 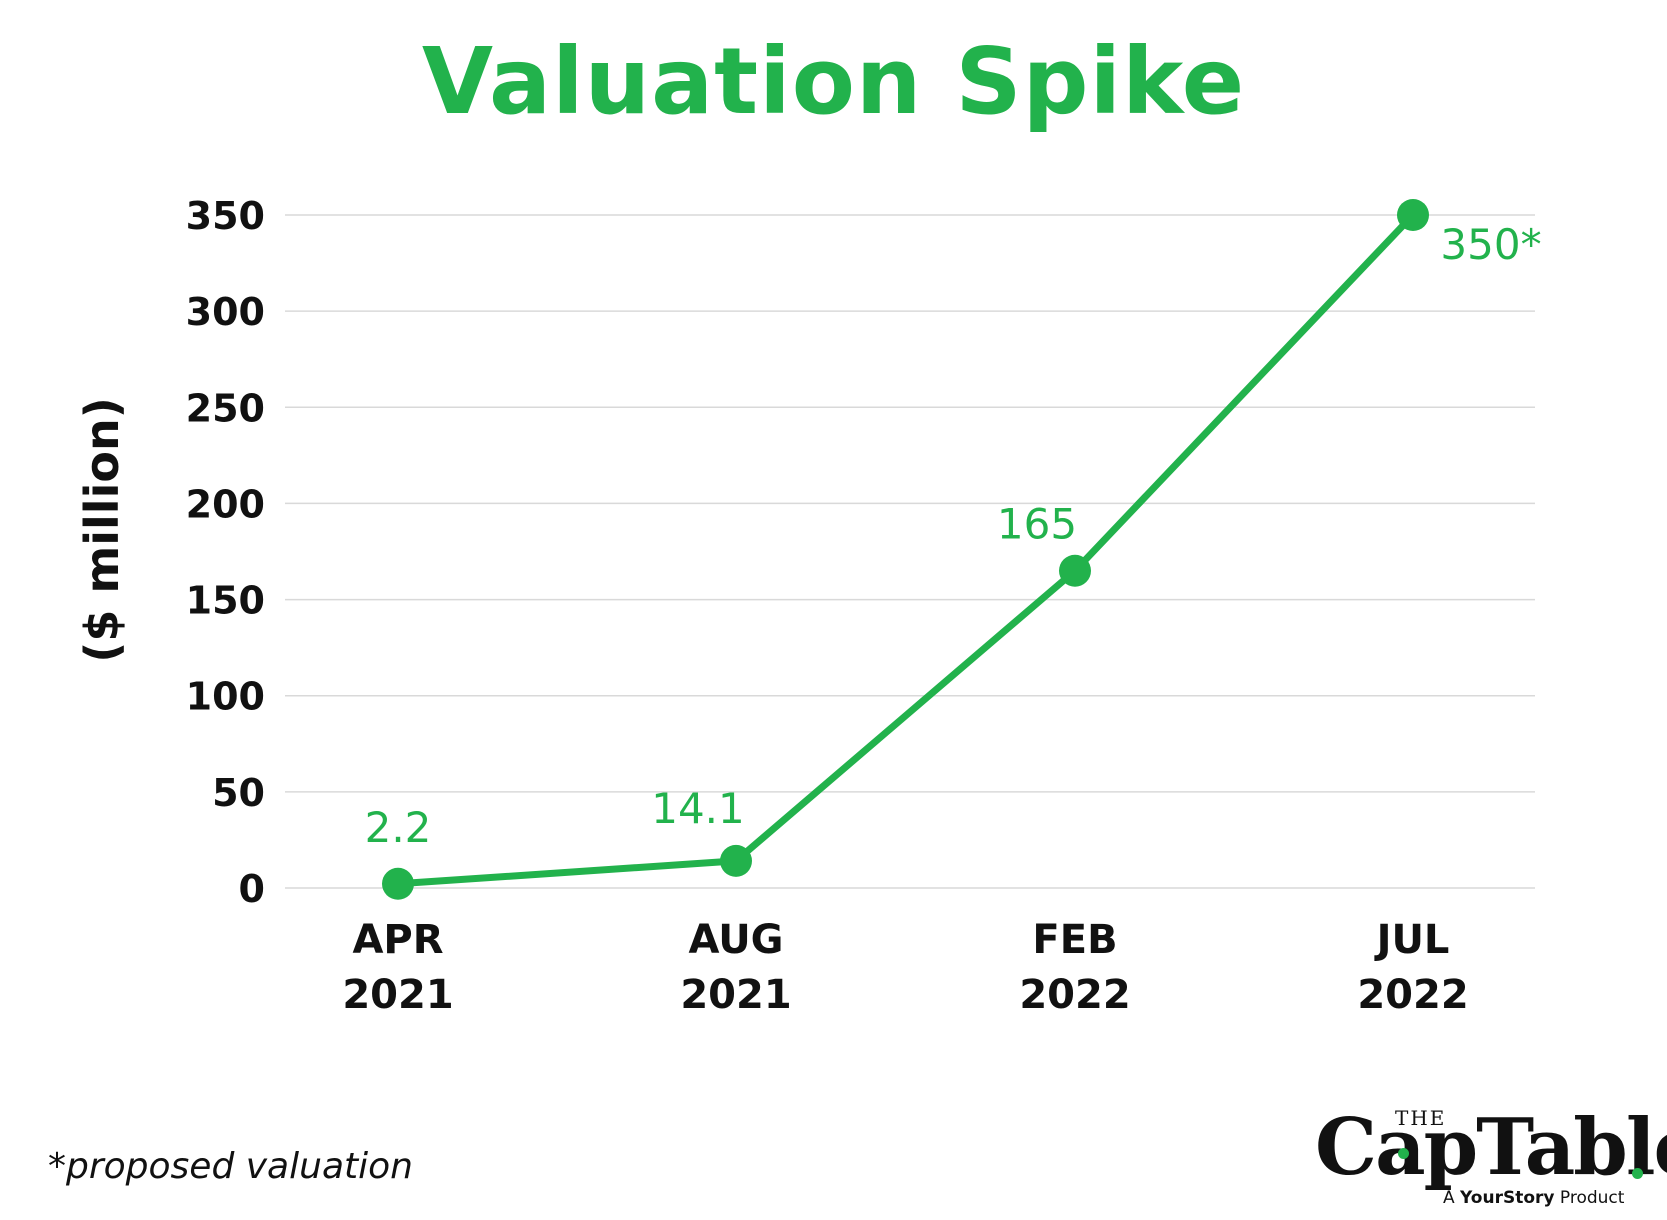 I want to click on y-tick-label: 50, so click(x=238, y=793).